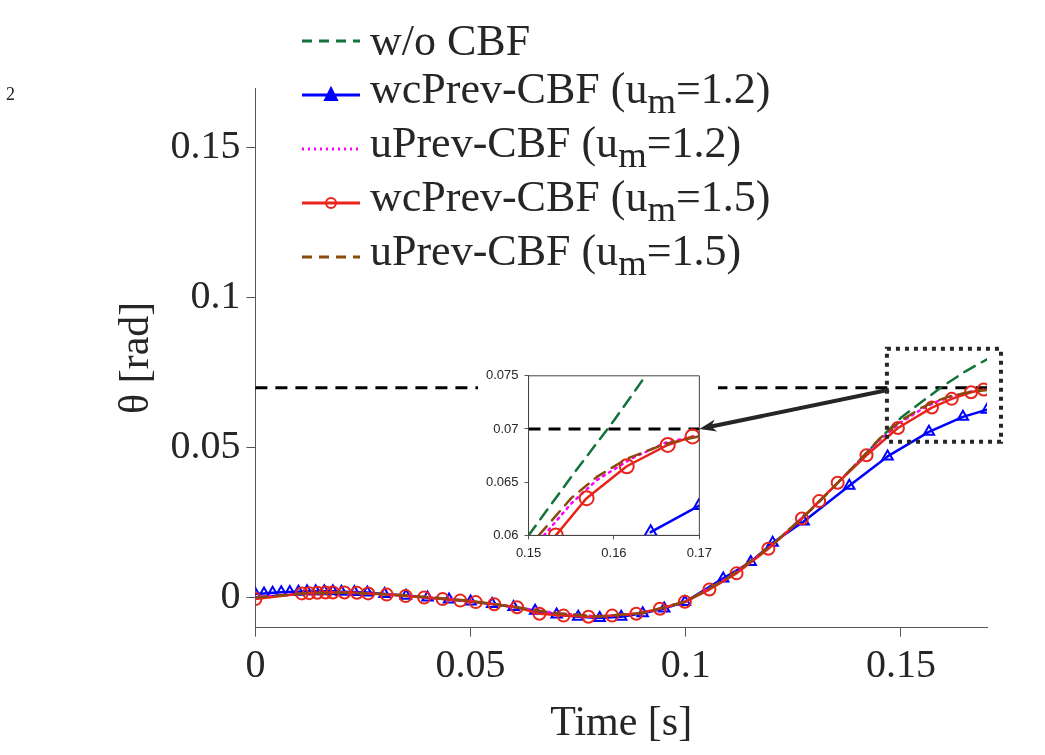 The height and width of the screenshot is (755, 1045). Describe the element at coordinates (230, 595) in the screenshot. I see `y-tick-label: 0` at that location.